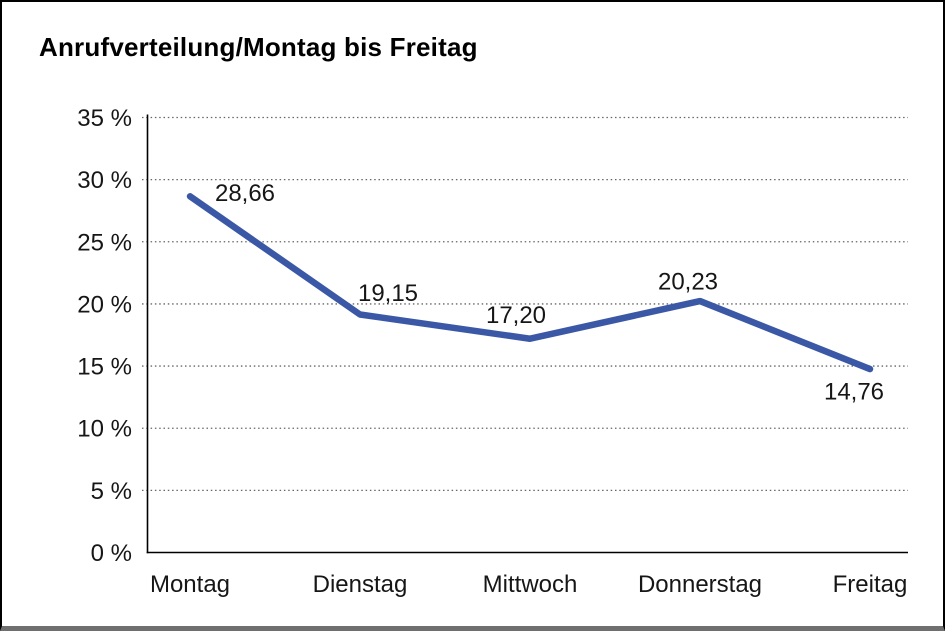 This screenshot has height=631, width=945. I want to click on x-tick-label: Freitag, so click(870, 584).